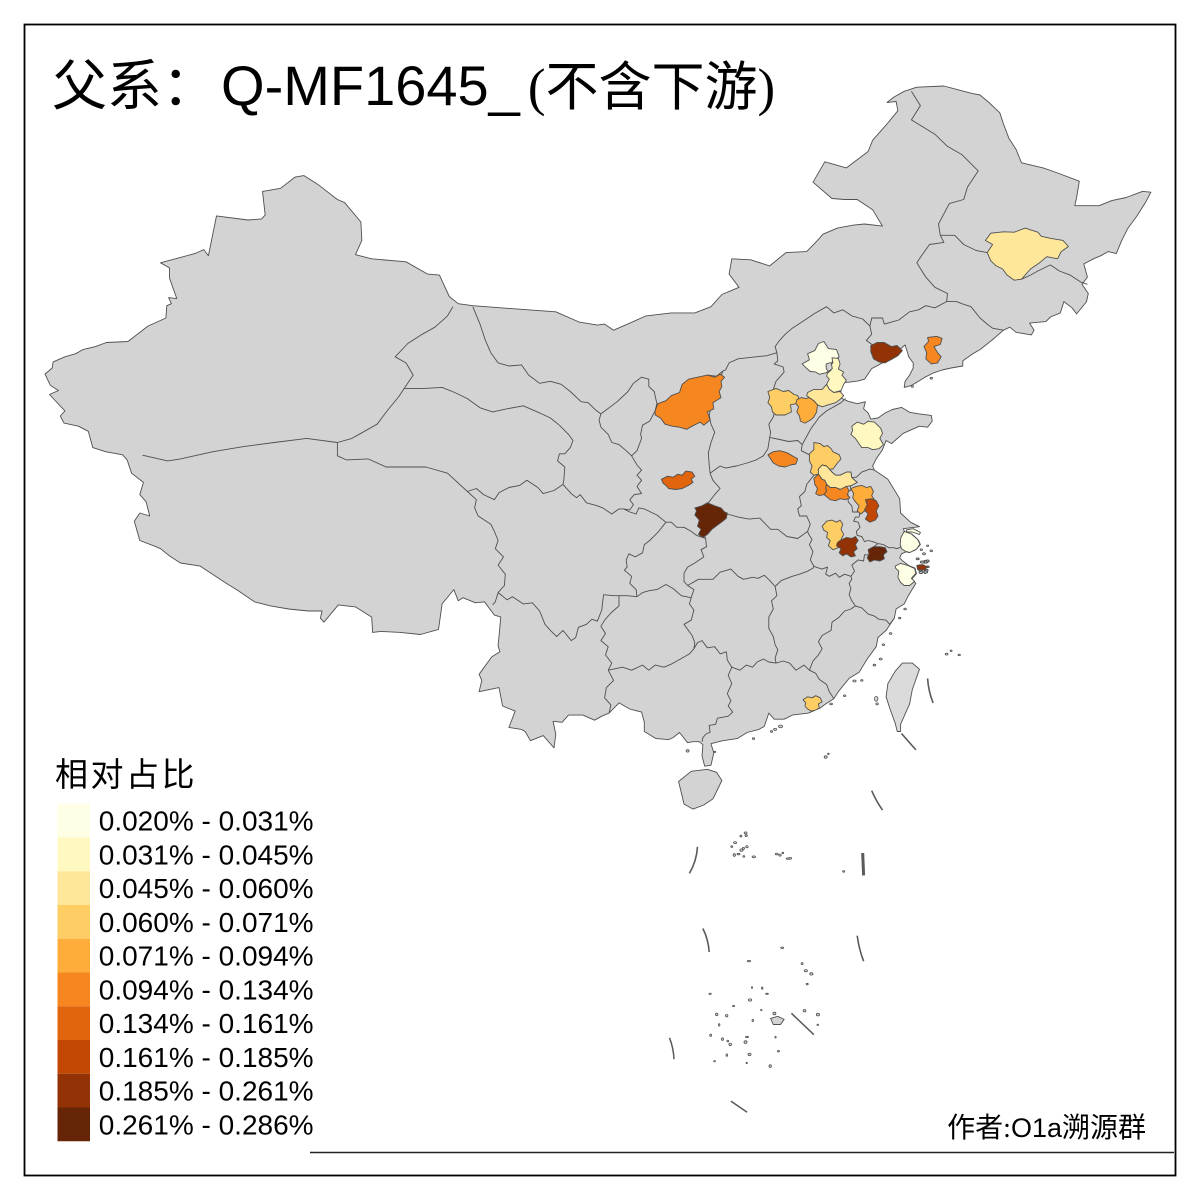  Describe the element at coordinates (1104, 1128) in the screenshot. I see `author-cjk: 溯源群` at that location.